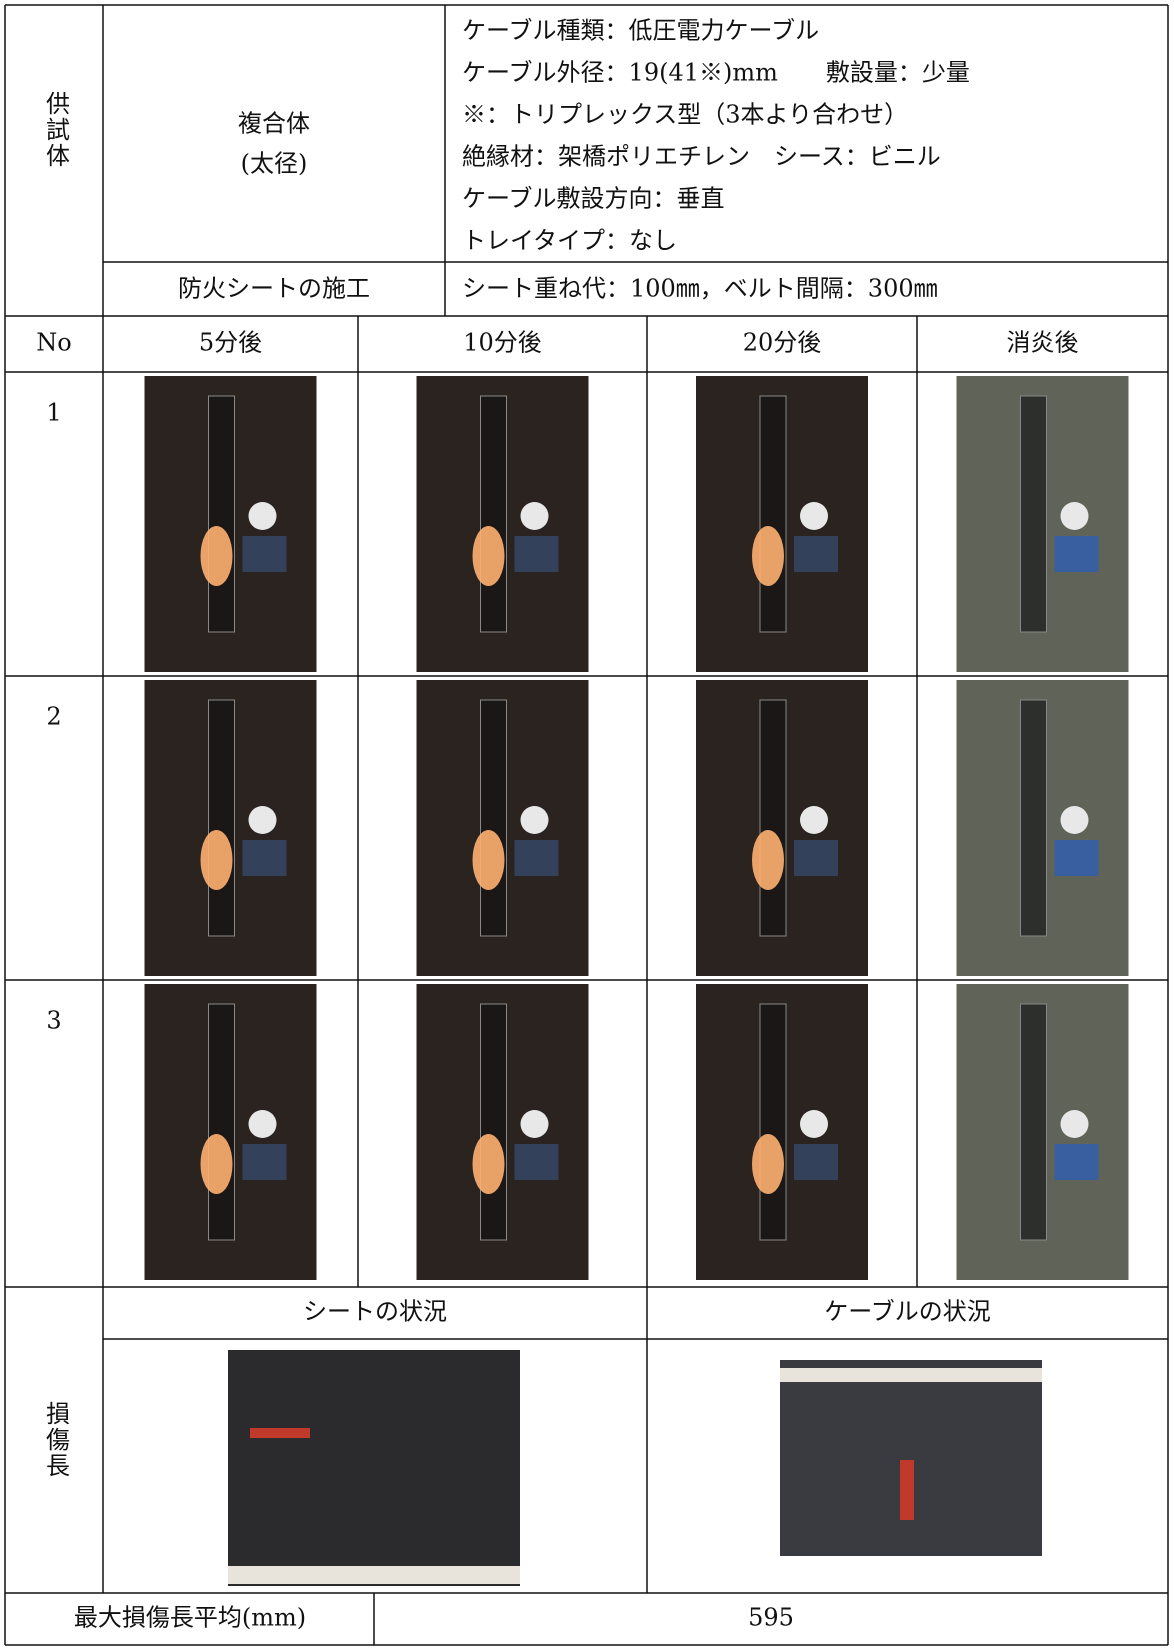  What do you see at coordinates (274, 124) in the screenshot?
I see `cell-text: 複合体` at bounding box center [274, 124].